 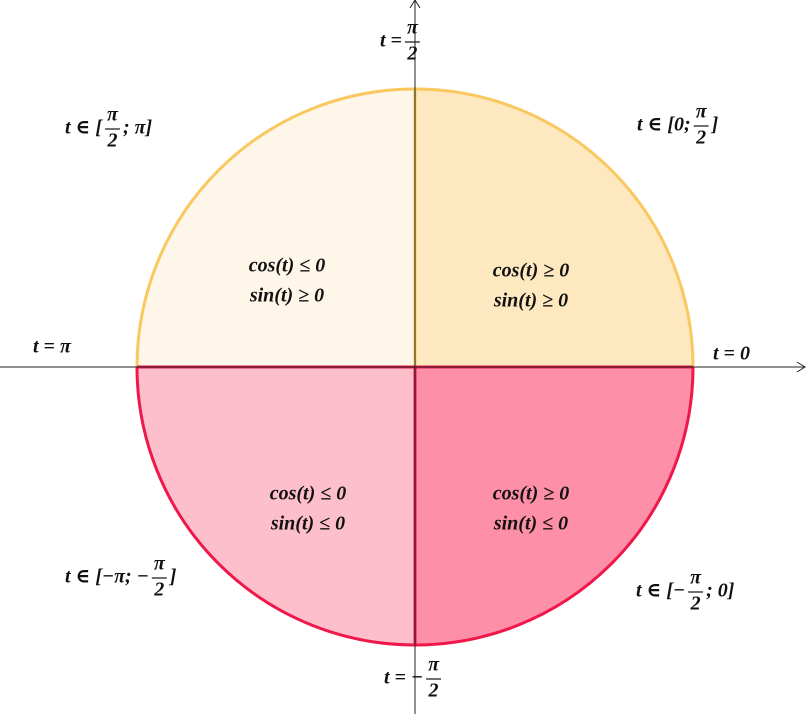 What do you see at coordinates (84, 128) in the screenshot?
I see `label-text: t ∈ [` at bounding box center [84, 128].